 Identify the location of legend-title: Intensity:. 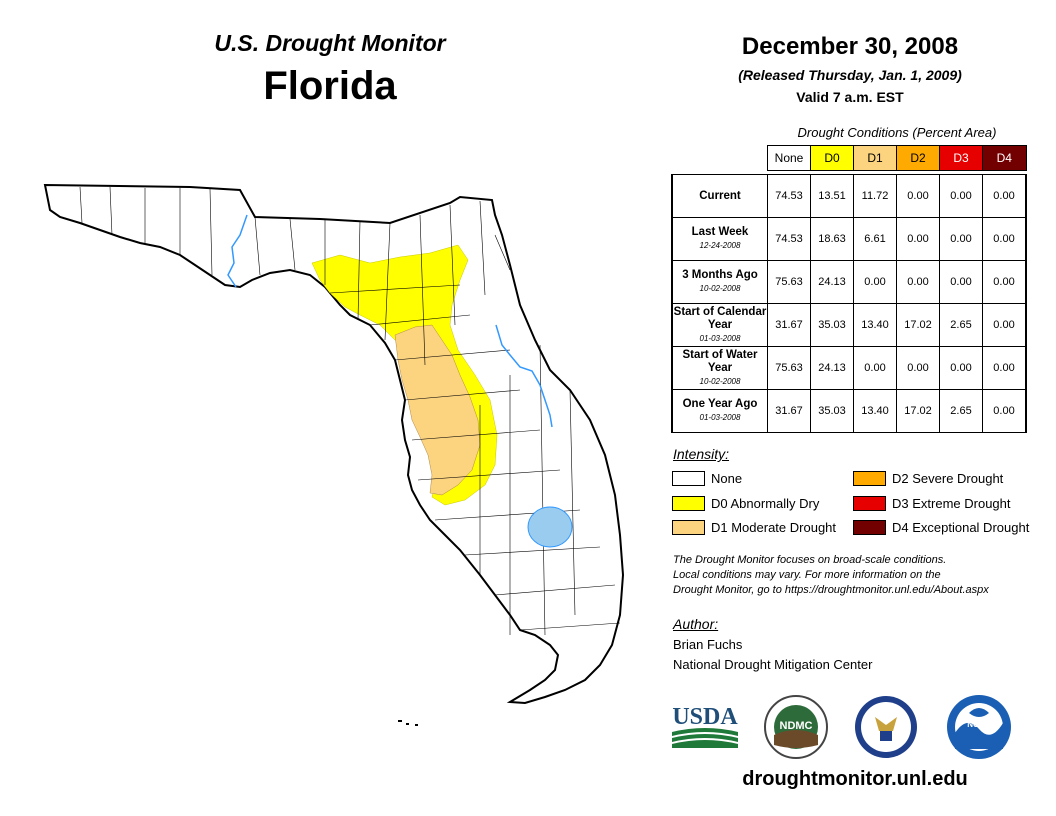
(701, 454).